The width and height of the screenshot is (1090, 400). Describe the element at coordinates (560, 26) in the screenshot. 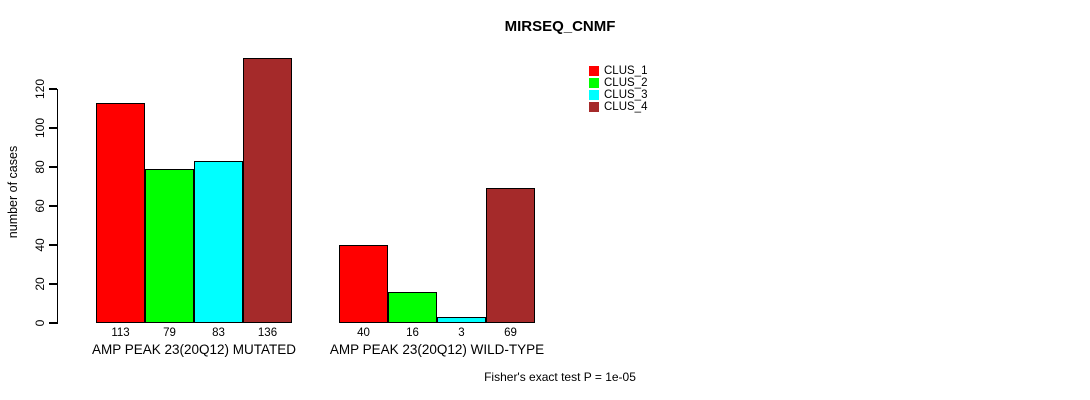

I see `chart-title: MIRSEQ_CNMF` at that location.